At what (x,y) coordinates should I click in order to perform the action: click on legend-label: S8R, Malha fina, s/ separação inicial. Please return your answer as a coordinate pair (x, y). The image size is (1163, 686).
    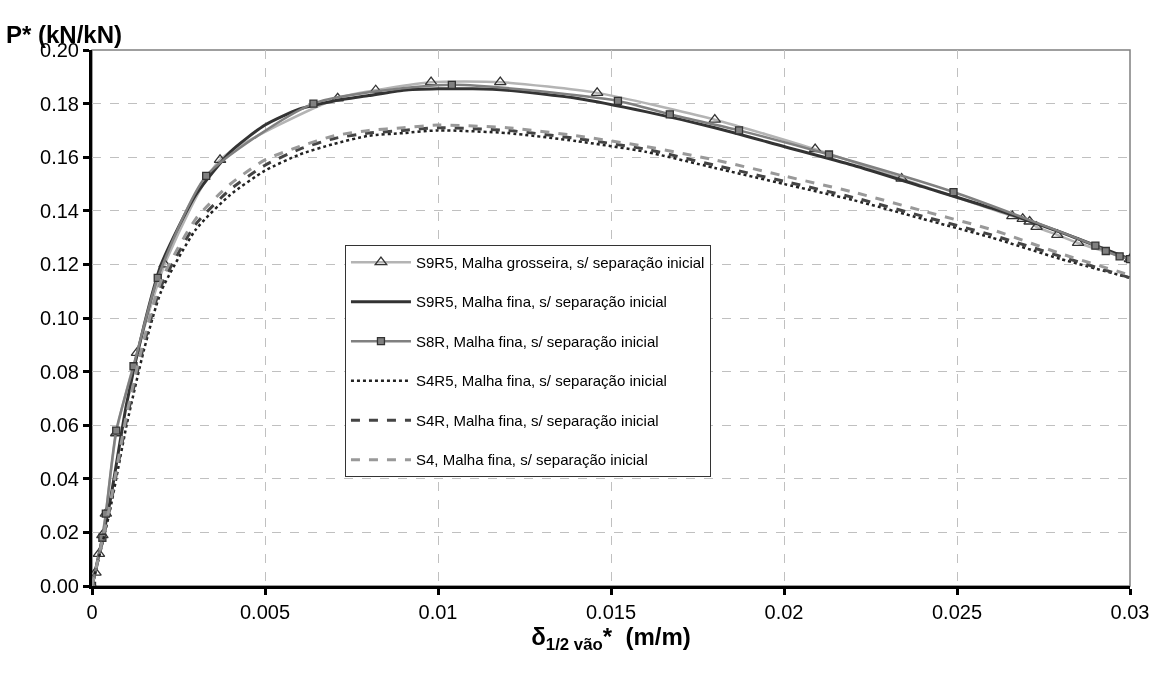
    Looking at the image, I should click on (537, 341).